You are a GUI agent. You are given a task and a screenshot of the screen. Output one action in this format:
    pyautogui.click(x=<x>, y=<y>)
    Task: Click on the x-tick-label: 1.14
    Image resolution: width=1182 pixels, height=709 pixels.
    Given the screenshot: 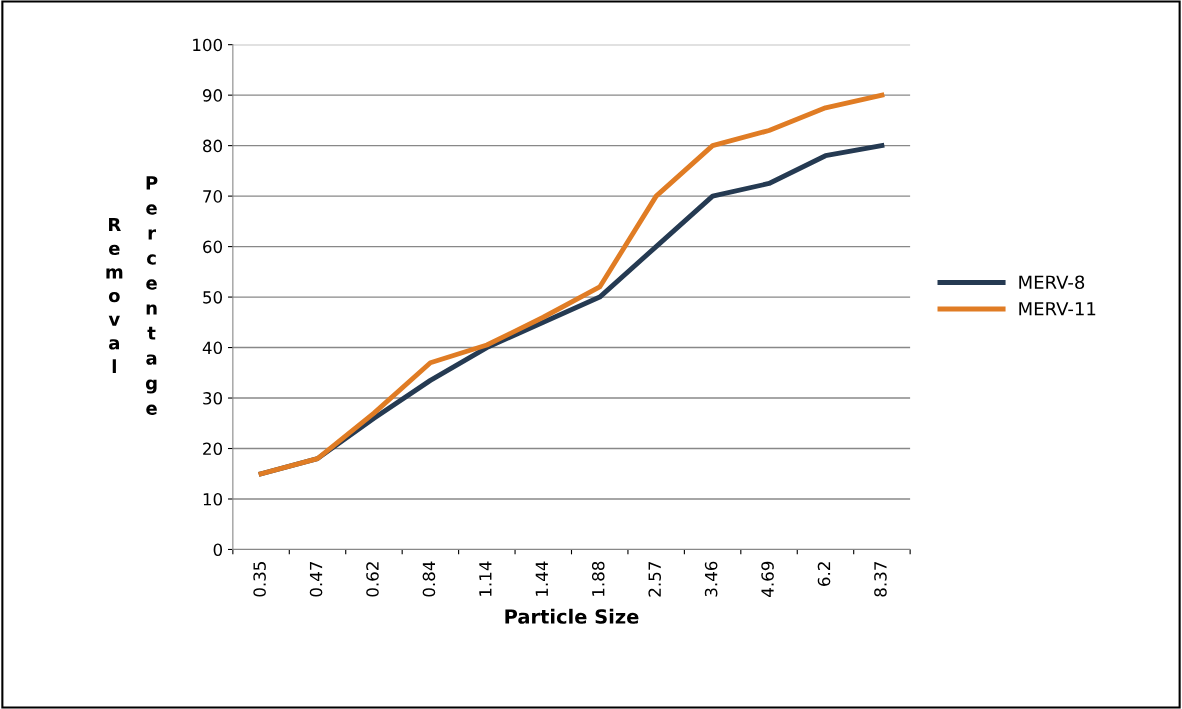 What is the action you would take?
    pyautogui.click(x=485, y=578)
    